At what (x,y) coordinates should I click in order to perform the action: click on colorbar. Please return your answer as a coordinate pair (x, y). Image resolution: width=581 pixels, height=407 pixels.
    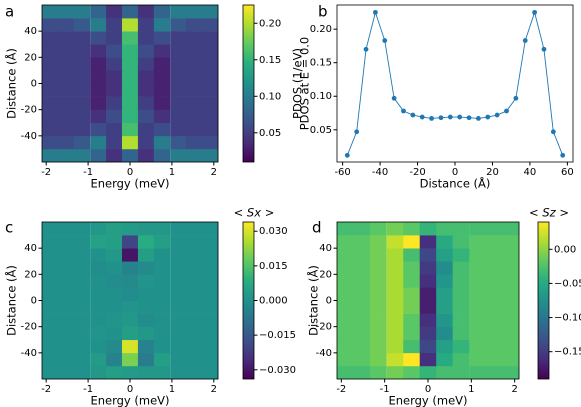
    Looking at the image, I should click on (248, 83).